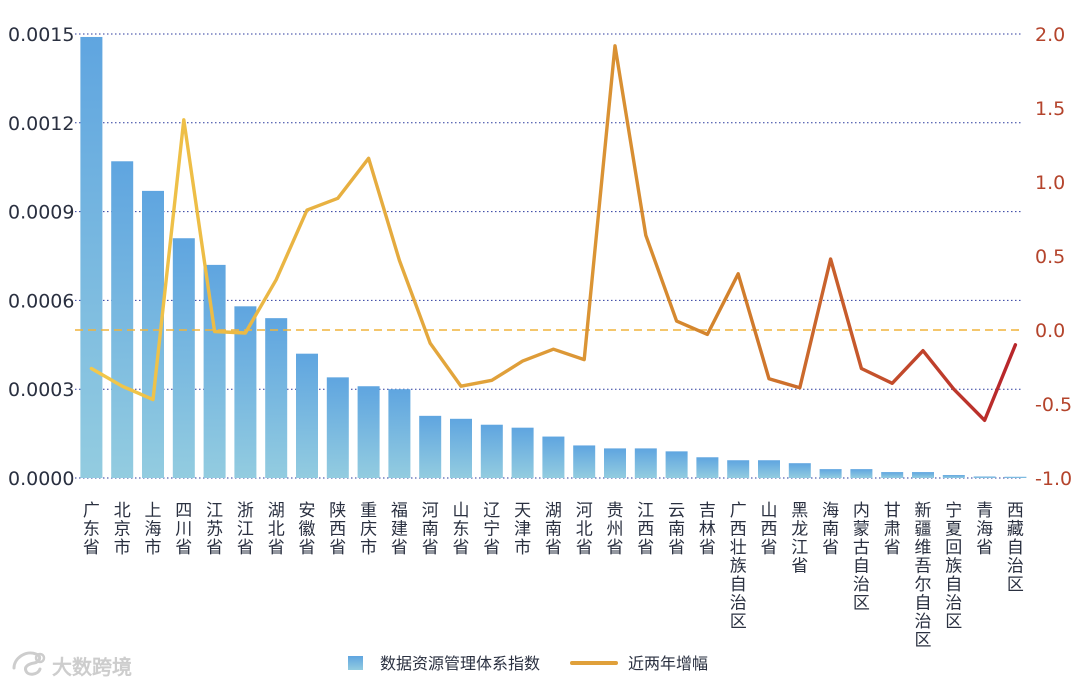 This screenshot has width=1080, height=687. Describe the element at coordinates (553, 529) in the screenshot. I see `x-tick-label: 湖南省` at that location.